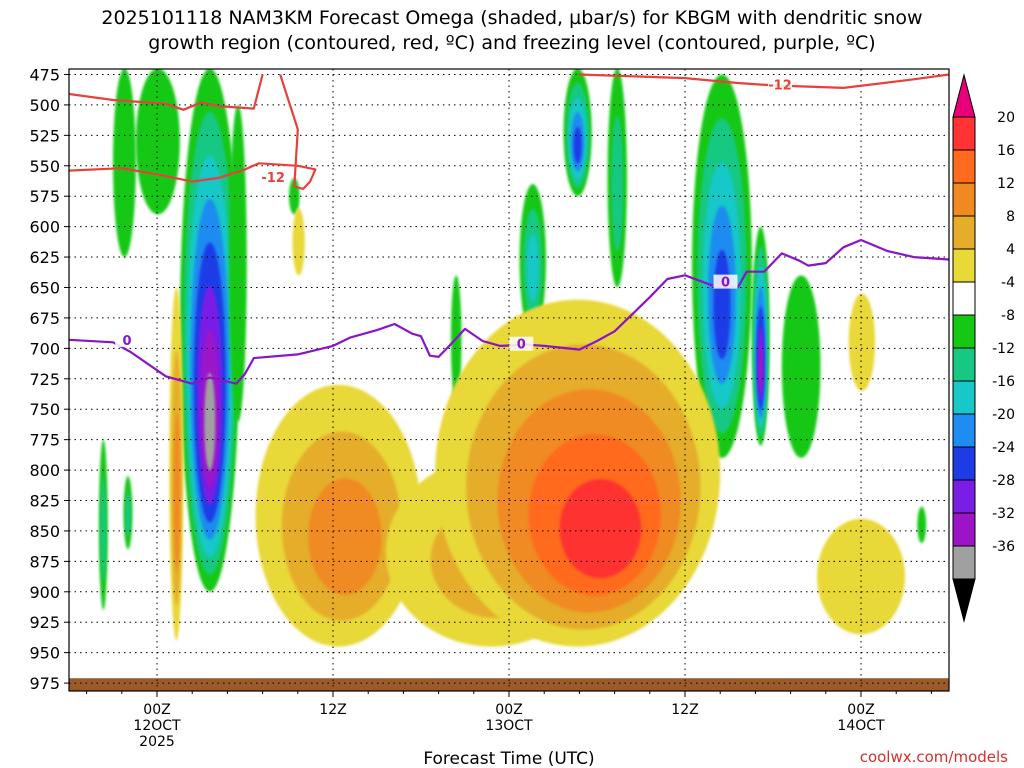  Describe the element at coordinates (44, 653) in the screenshot. I see `y-tick-label-950: 950` at that location.